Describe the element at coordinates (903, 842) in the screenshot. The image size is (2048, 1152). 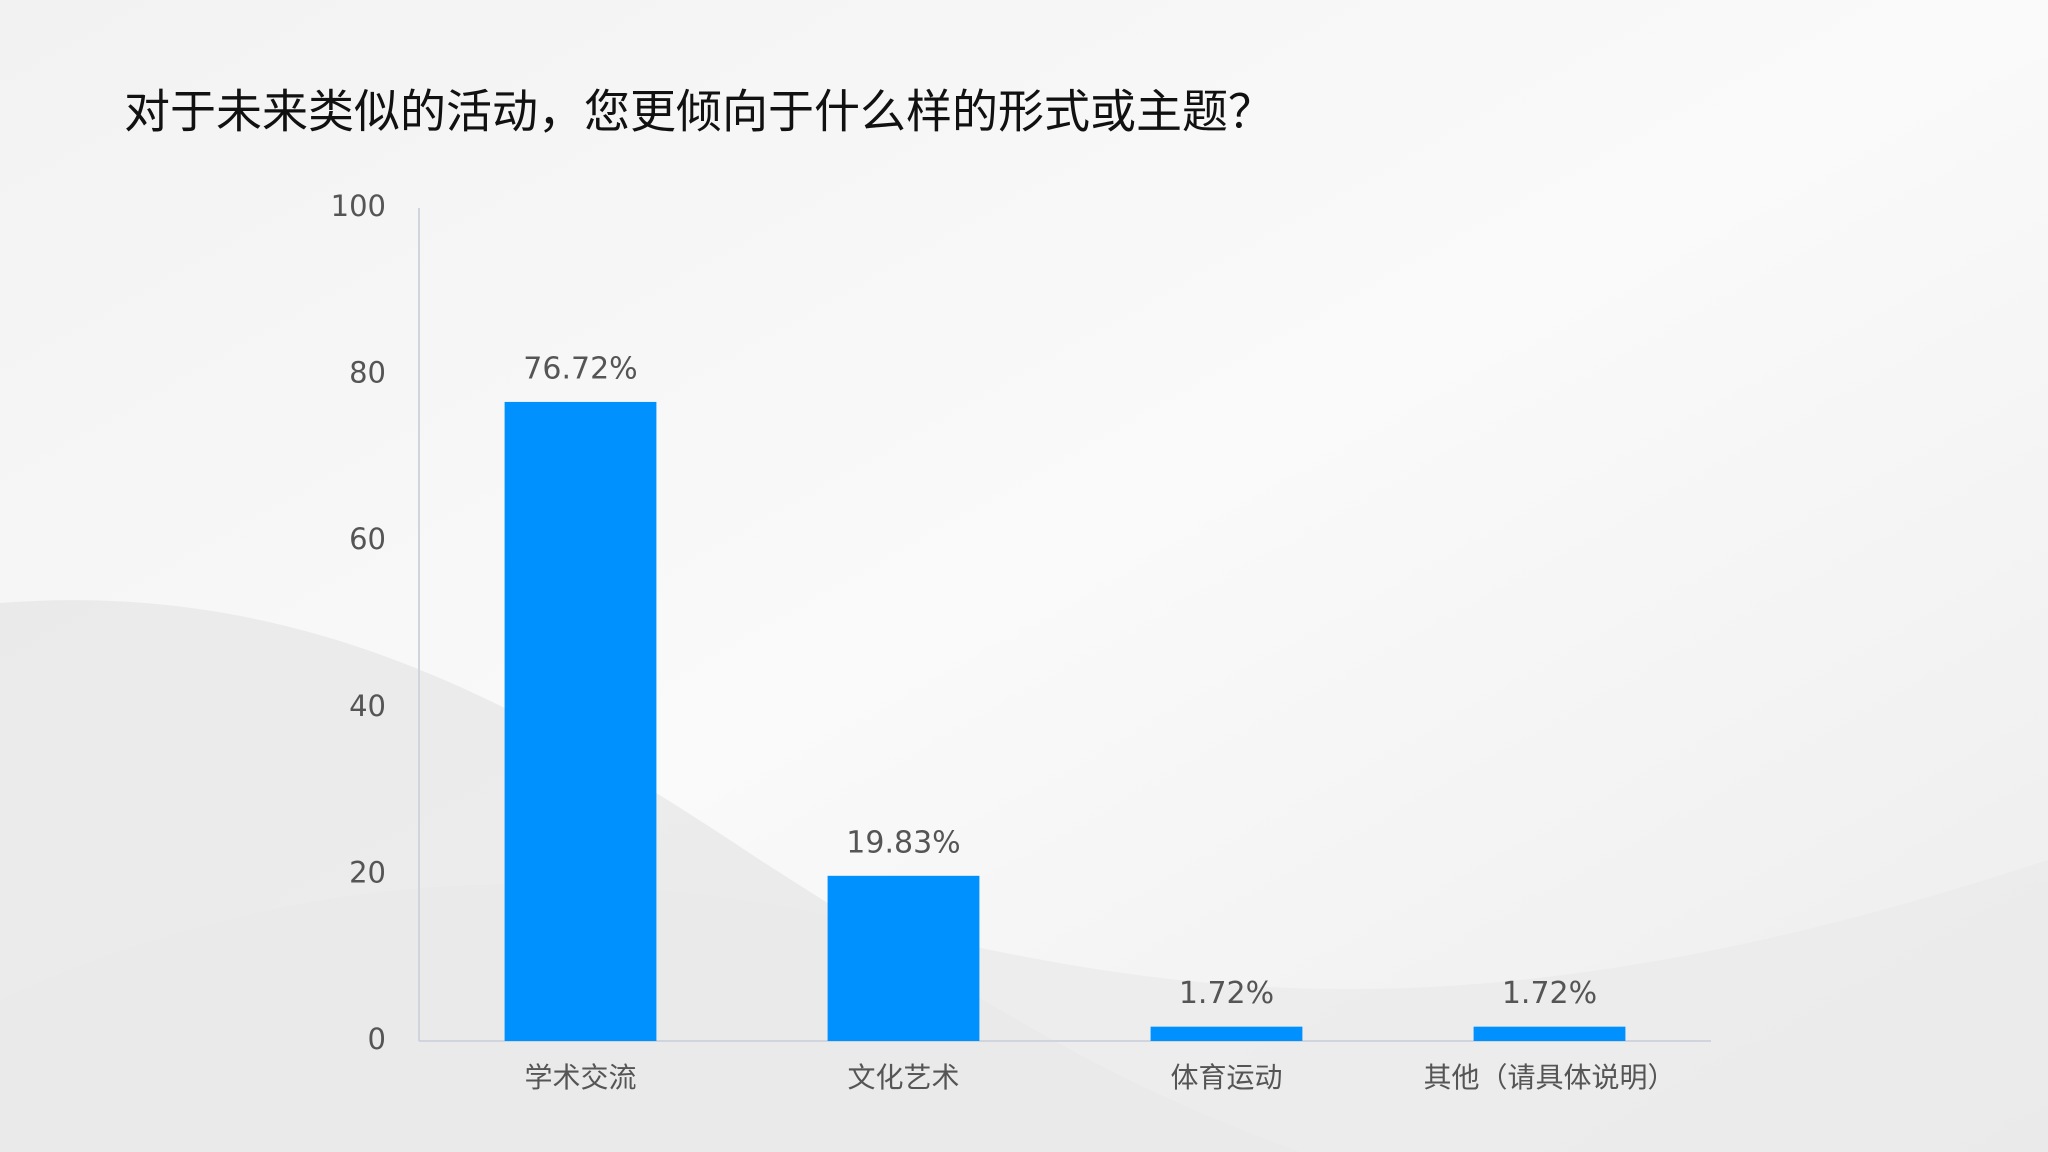
I see `value-label: 19.83%` at that location.